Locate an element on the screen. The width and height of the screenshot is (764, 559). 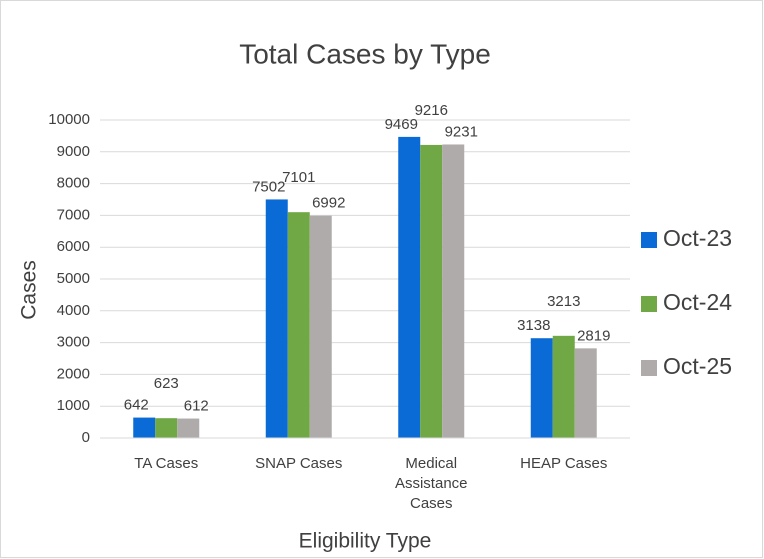
x-tick-label: TA Cases is located at coordinates (166, 463).